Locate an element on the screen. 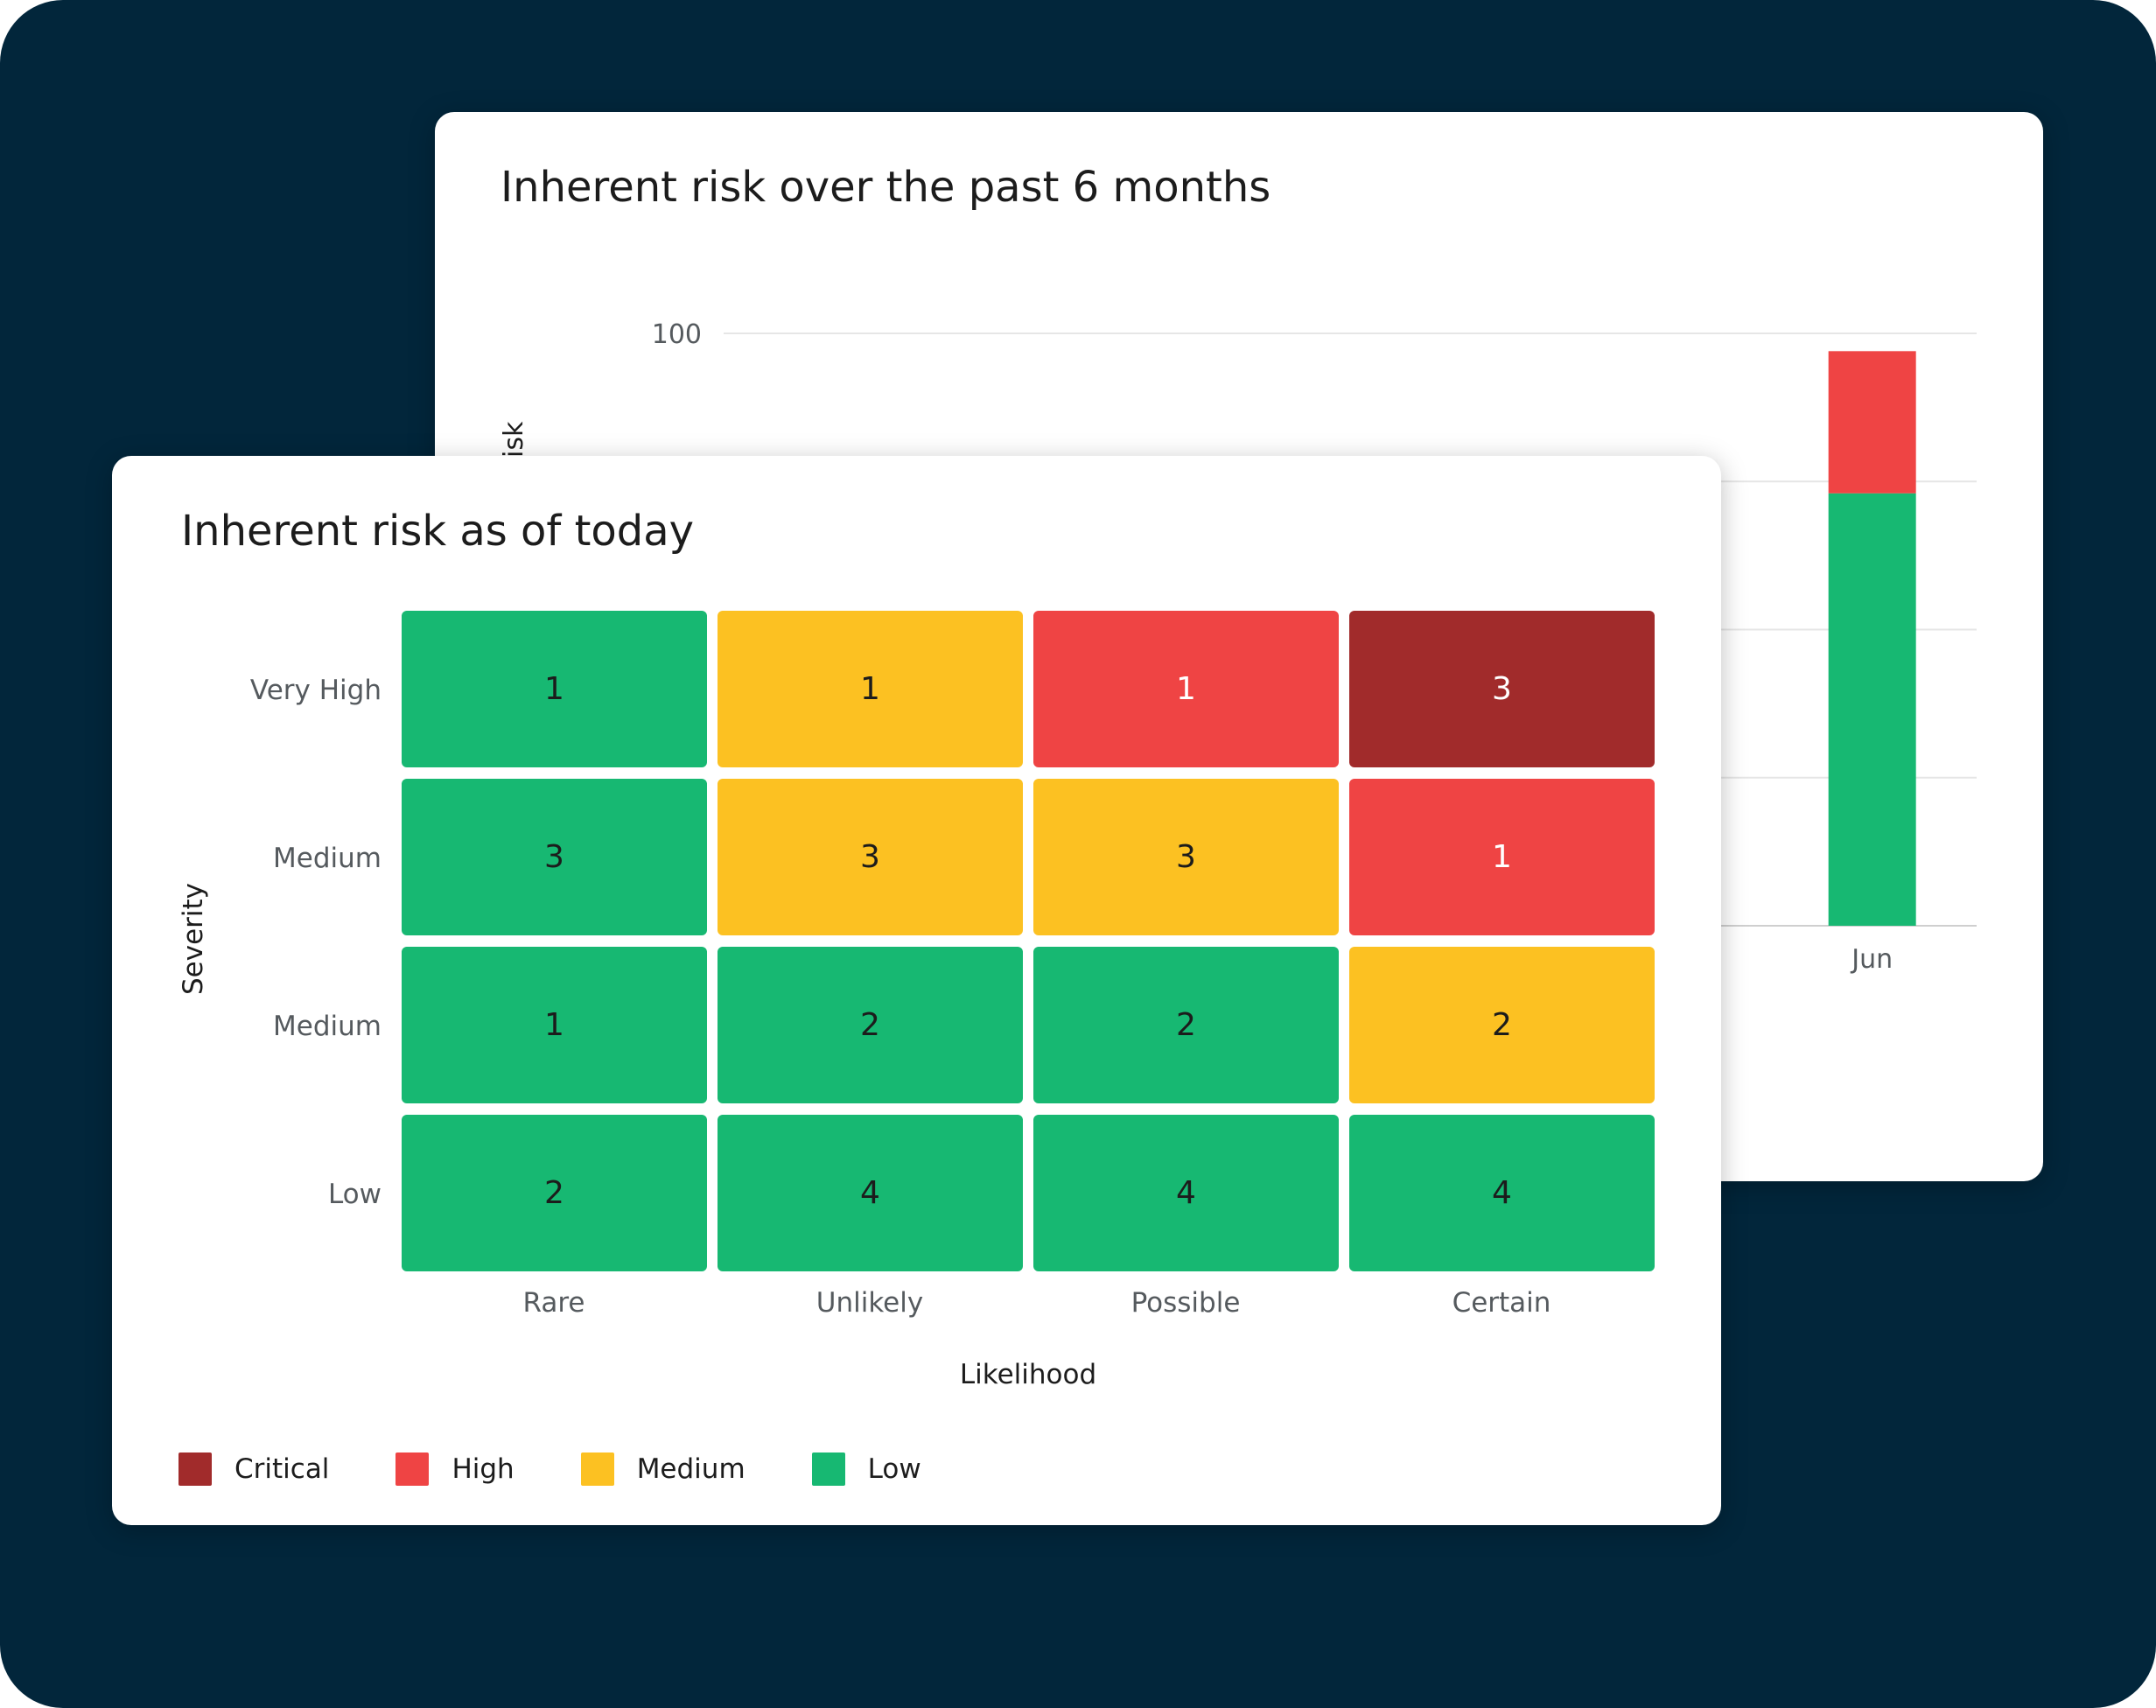 This screenshot has width=2156, height=1708. heatmap-cell-low-rare: 2 is located at coordinates (554, 1193).